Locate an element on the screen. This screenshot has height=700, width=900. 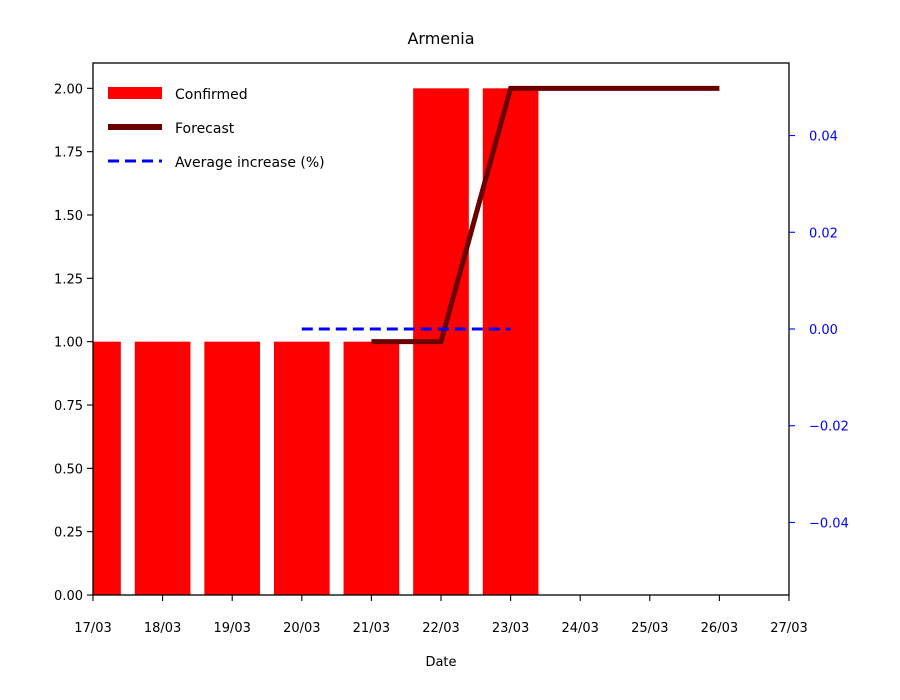
x-tick-label: 23/03 is located at coordinates (510, 628).